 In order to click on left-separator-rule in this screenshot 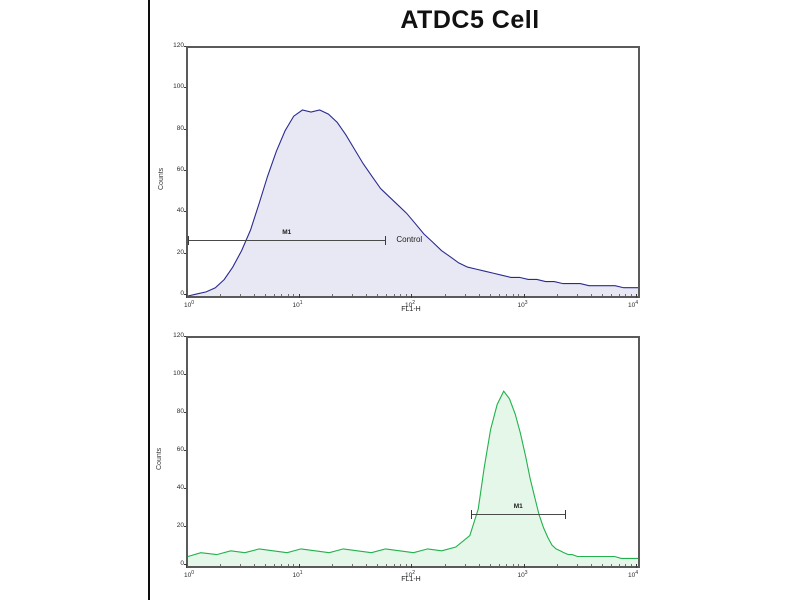, I will do `click(149, 300)`.